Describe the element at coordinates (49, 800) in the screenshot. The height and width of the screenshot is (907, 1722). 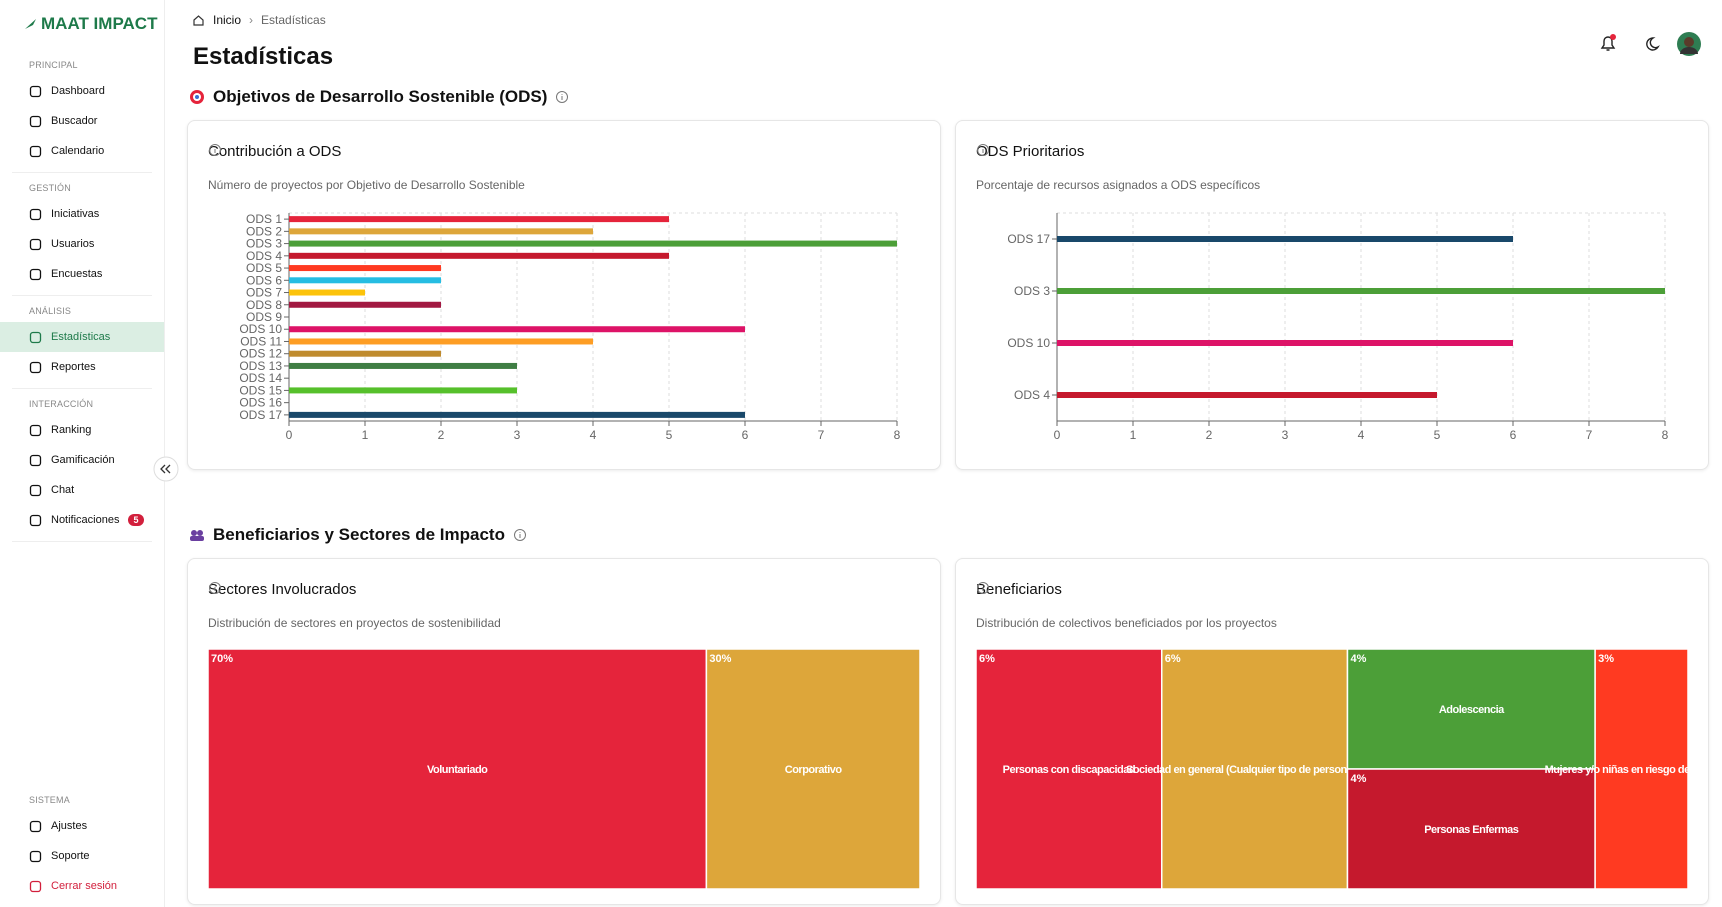
I see `nav-group-title: SISTEMA` at that location.